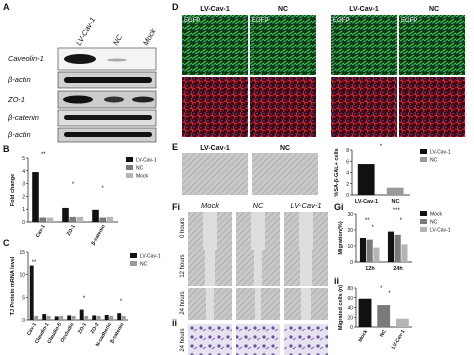 The image size is (474, 355). I want to click on panel-label: Gi, so click(339, 207).